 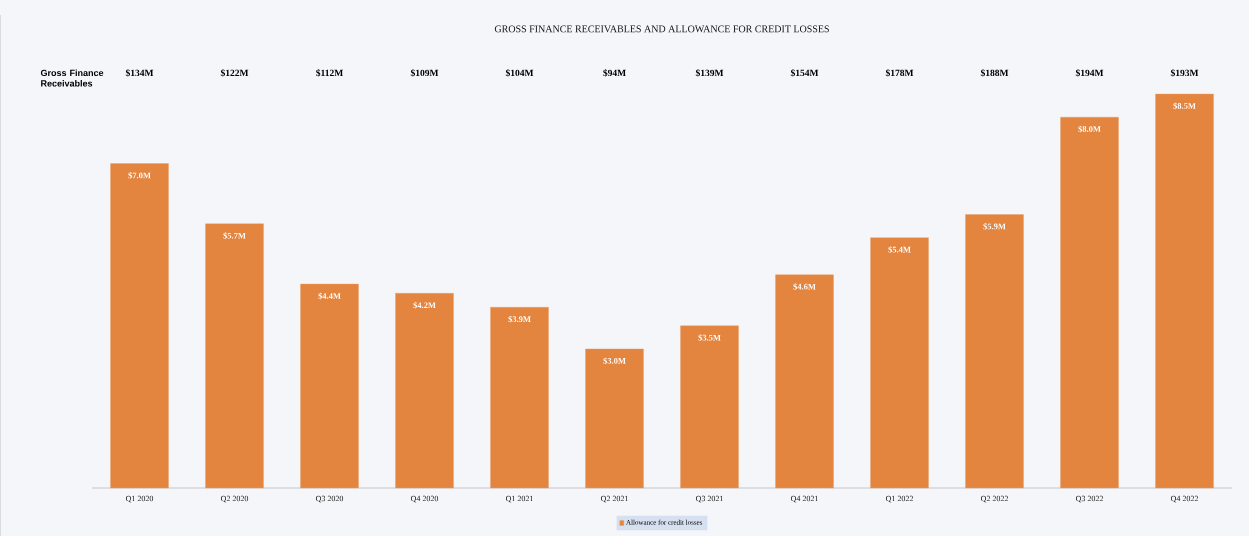 I want to click on text: Gross Finance Receivables, so click(x=72, y=78).